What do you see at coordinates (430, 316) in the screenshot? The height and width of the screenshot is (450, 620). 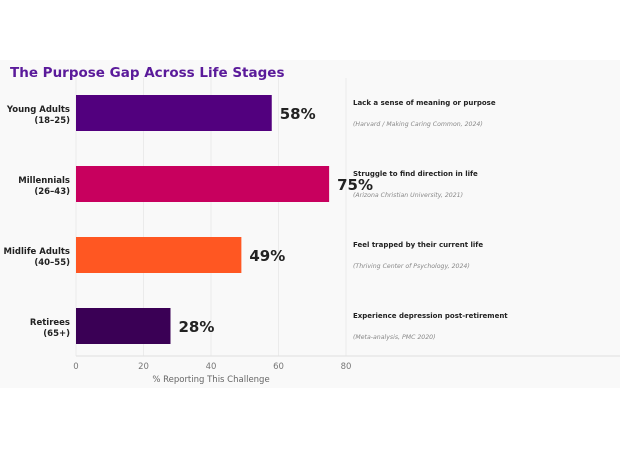 I see `annotation-text: Experience depression post-retirement` at bounding box center [430, 316].